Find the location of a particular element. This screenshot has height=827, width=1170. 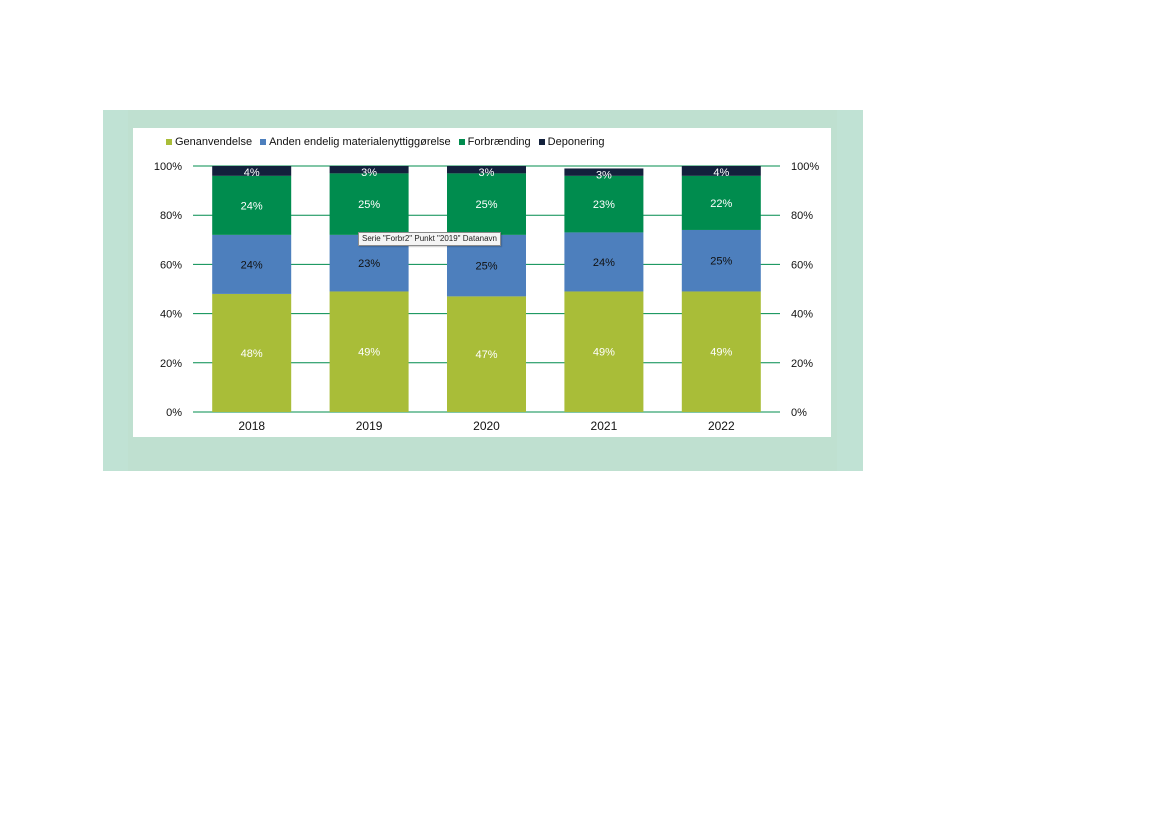

legend-item: Forbrænding is located at coordinates (494, 142).